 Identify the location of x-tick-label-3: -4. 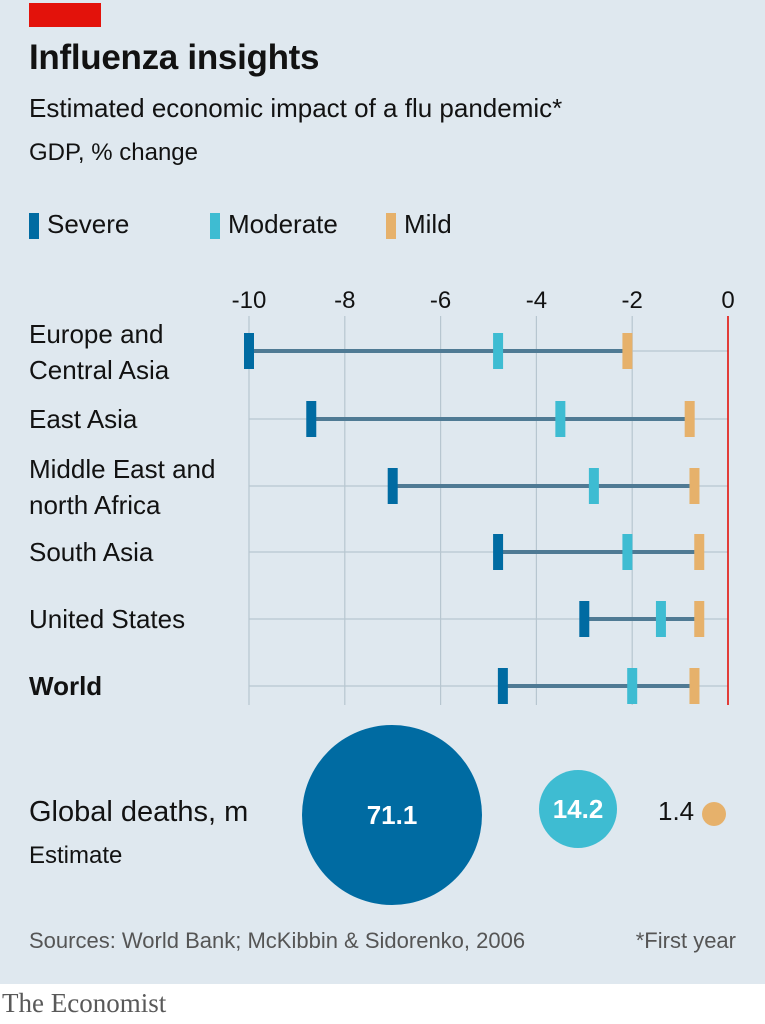
(536, 300).